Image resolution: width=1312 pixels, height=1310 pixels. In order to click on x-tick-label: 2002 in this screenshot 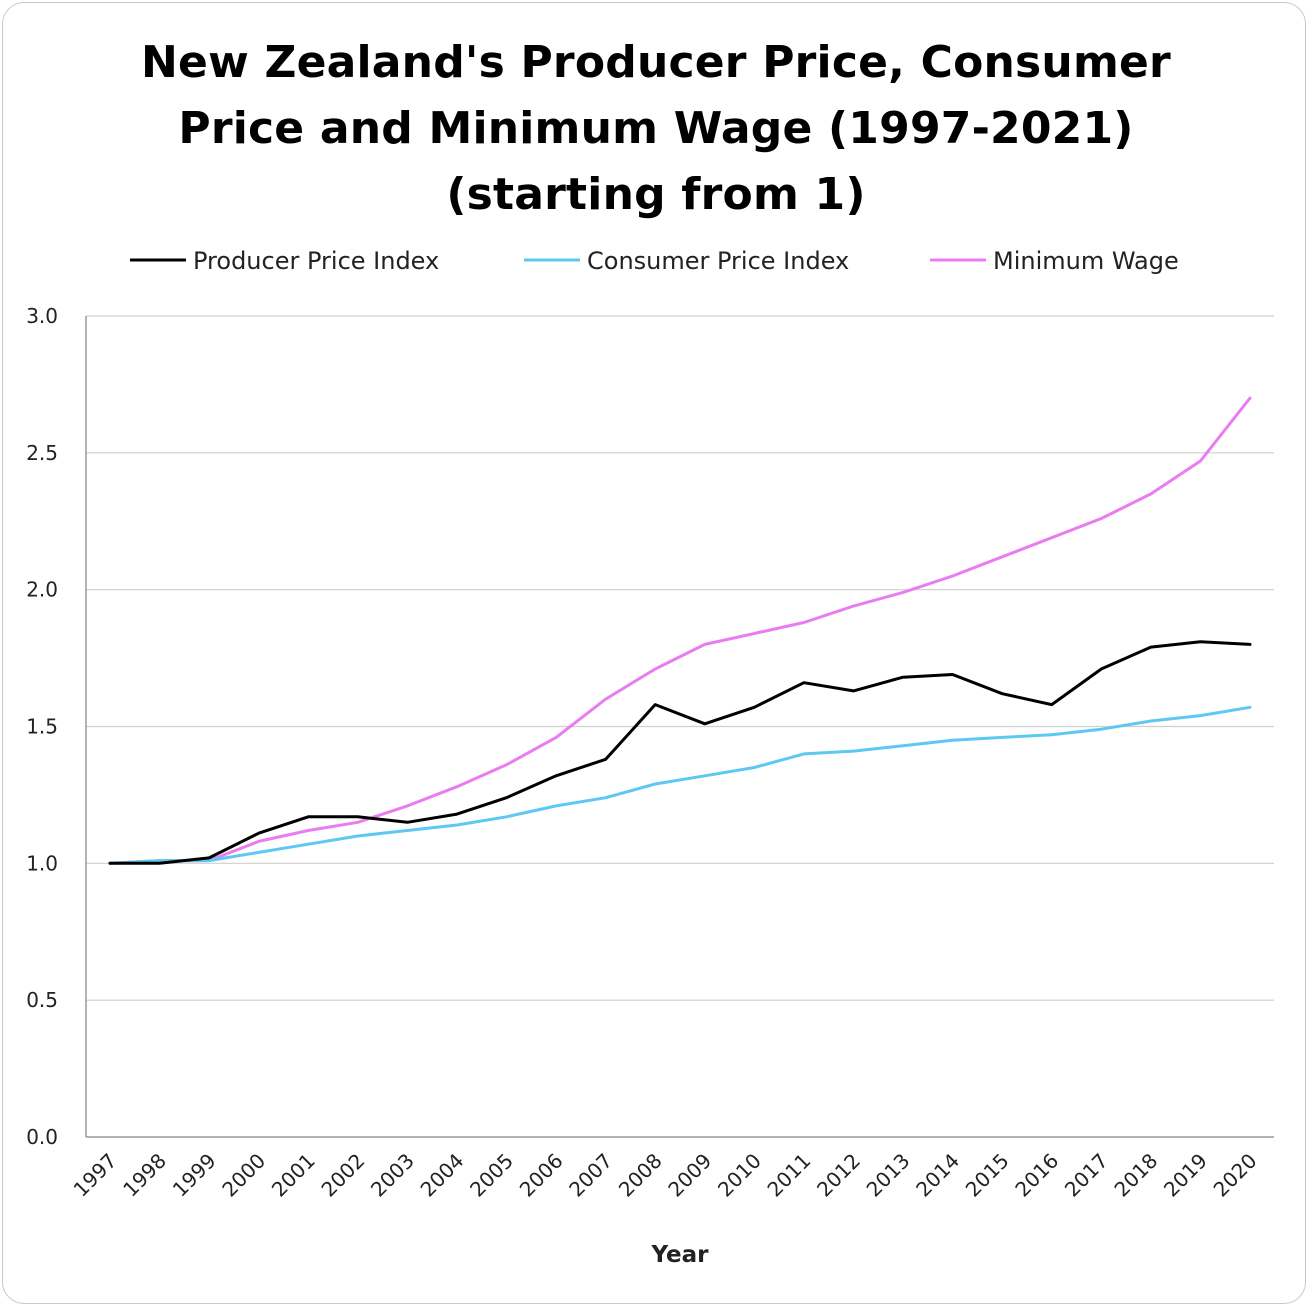, I will do `click(342, 1175)`.